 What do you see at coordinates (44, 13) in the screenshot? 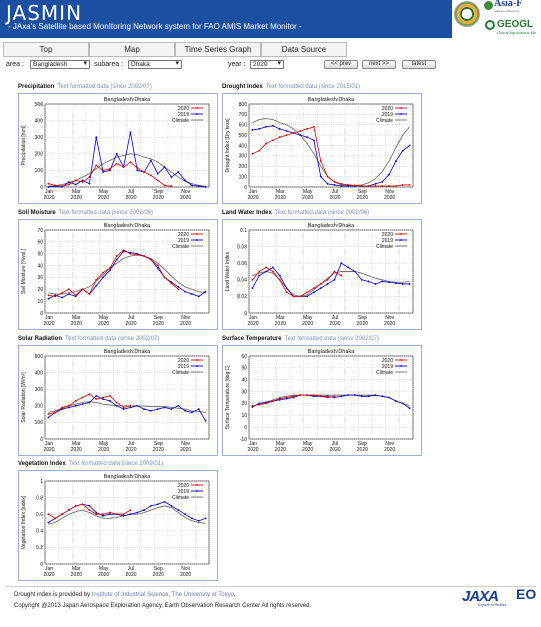
I see `app-title: JASMIN` at bounding box center [44, 13].